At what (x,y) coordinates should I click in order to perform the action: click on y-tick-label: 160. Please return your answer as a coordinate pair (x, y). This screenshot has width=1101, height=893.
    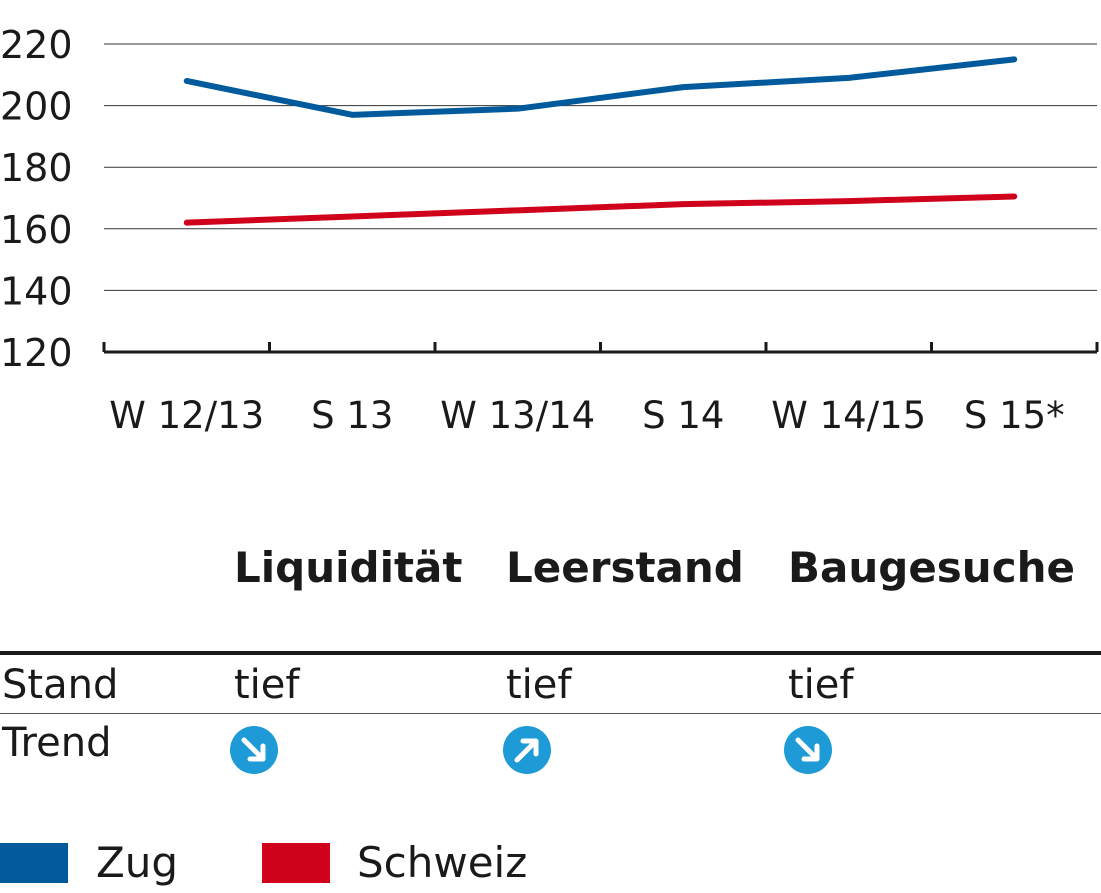
    Looking at the image, I should click on (36, 230).